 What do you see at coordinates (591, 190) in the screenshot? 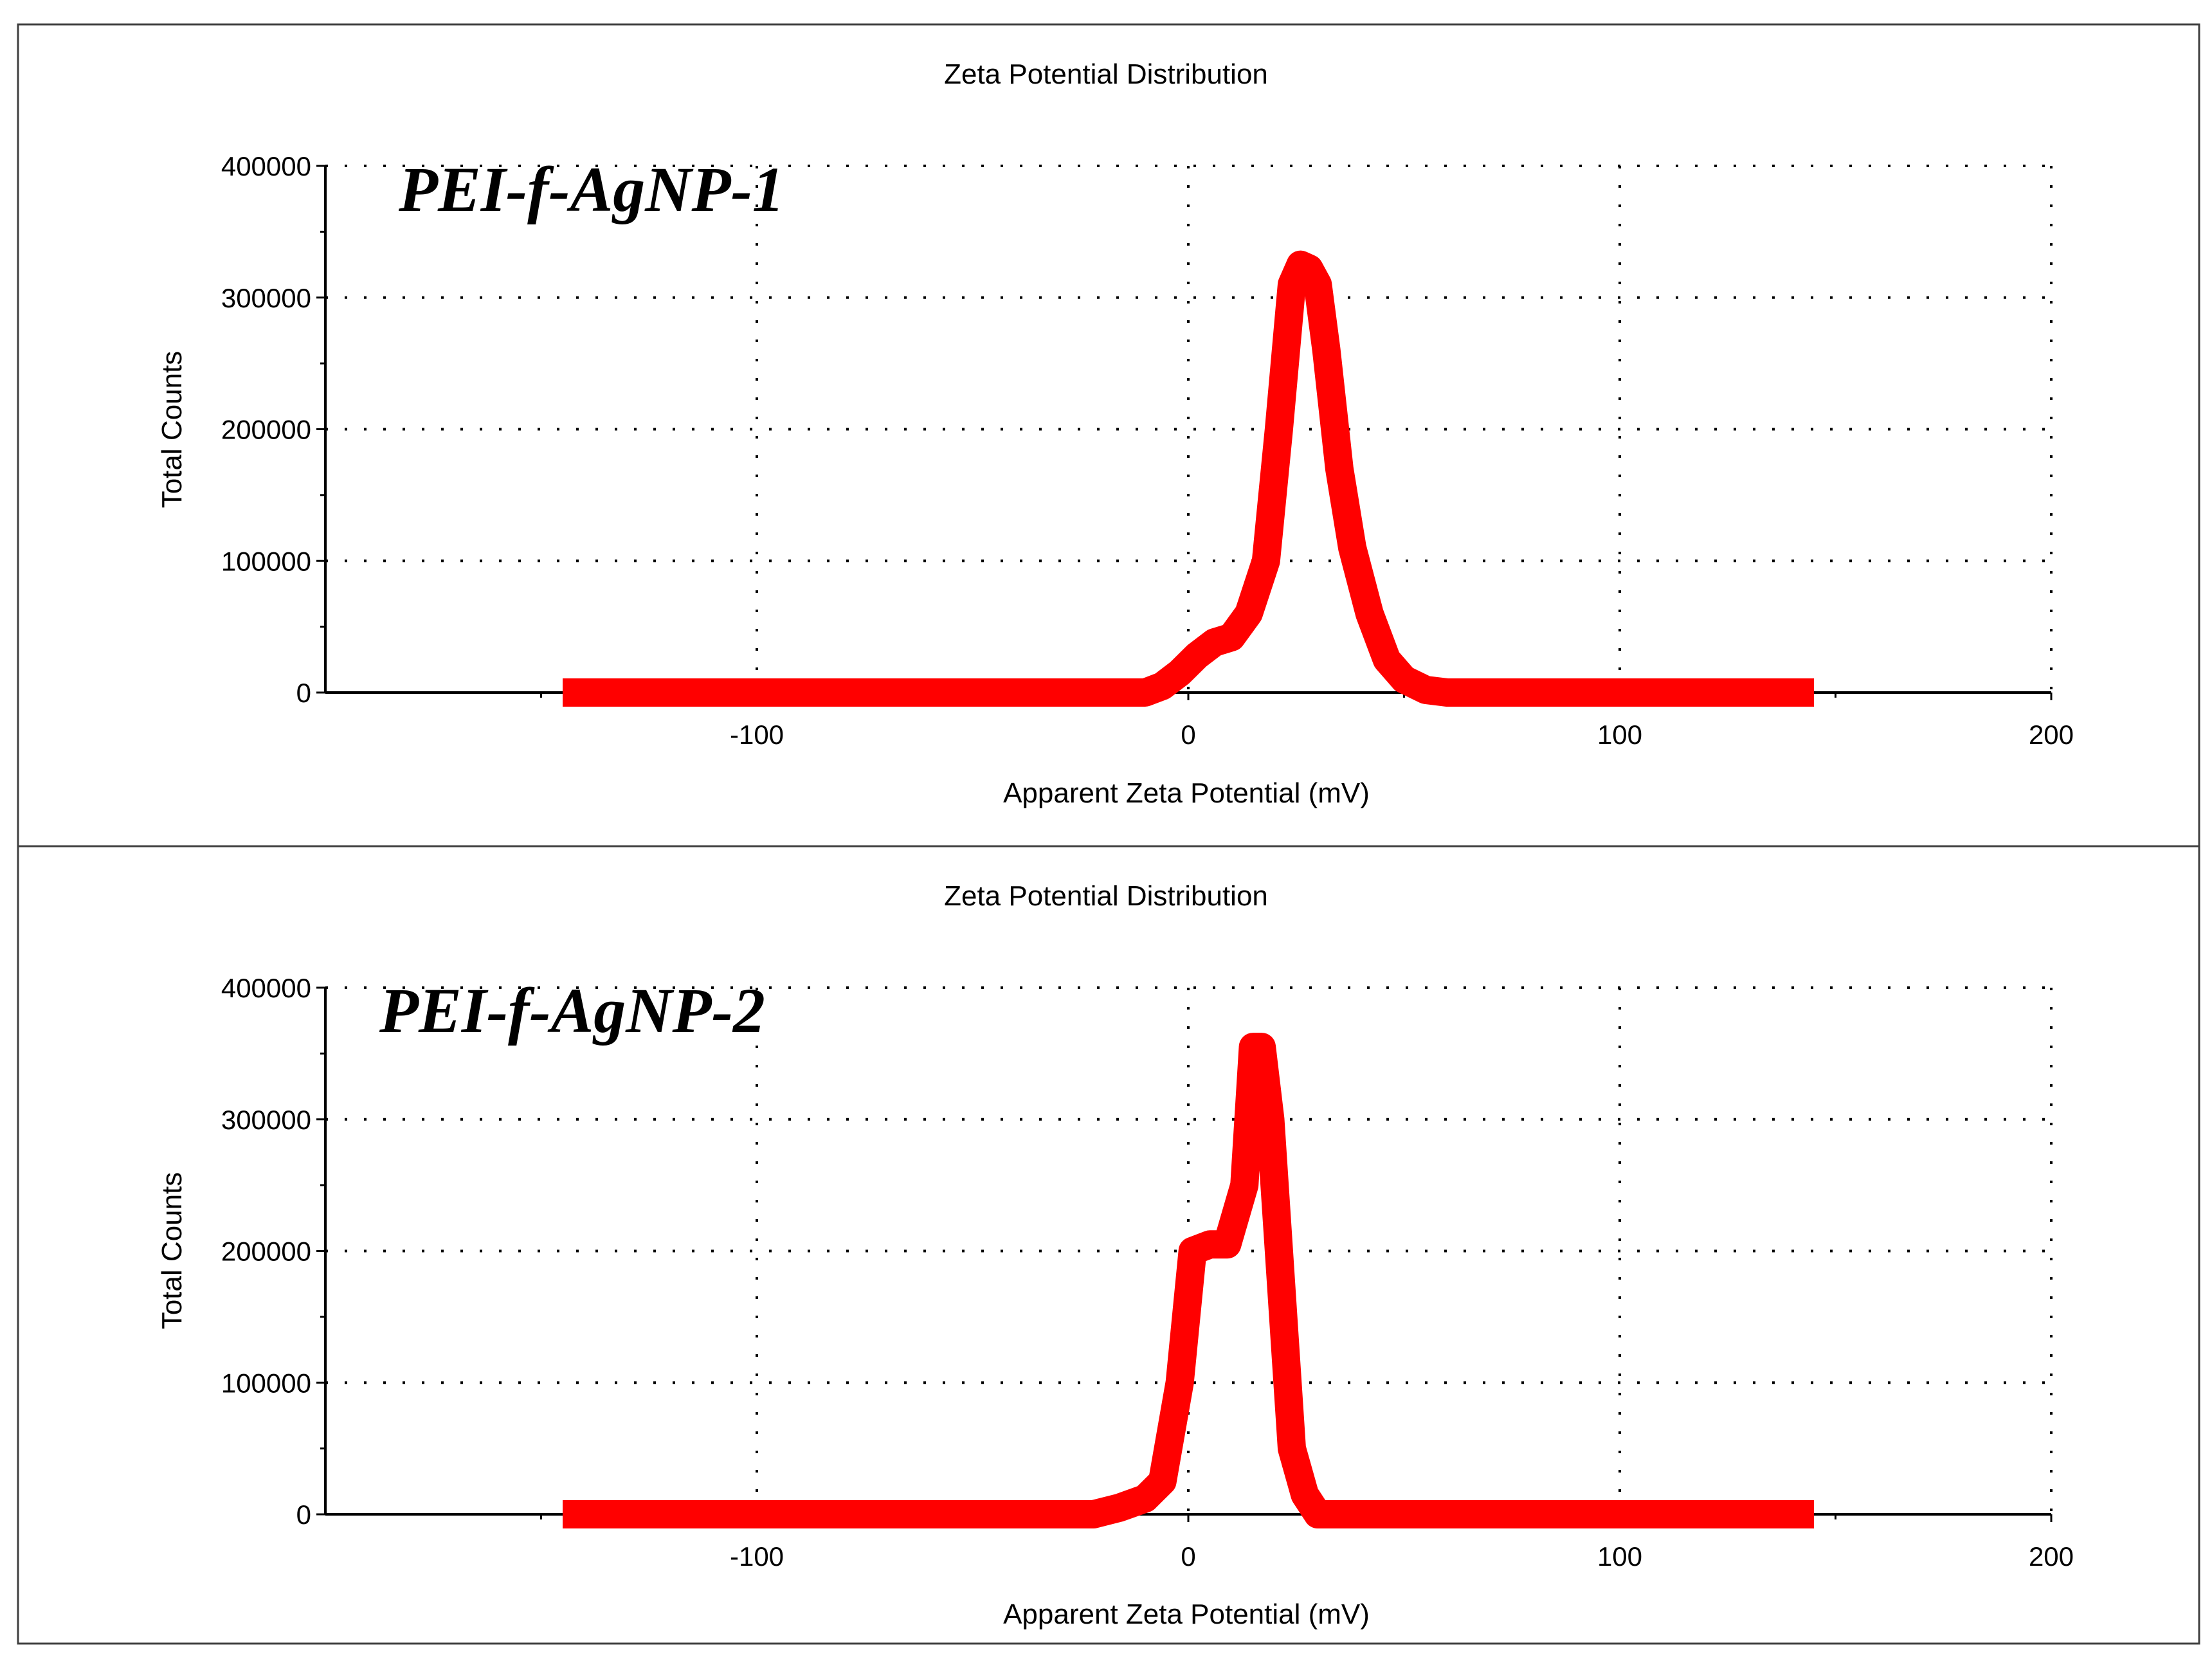
I see `sample-label: PEI-f-AgNP-1` at bounding box center [591, 190].